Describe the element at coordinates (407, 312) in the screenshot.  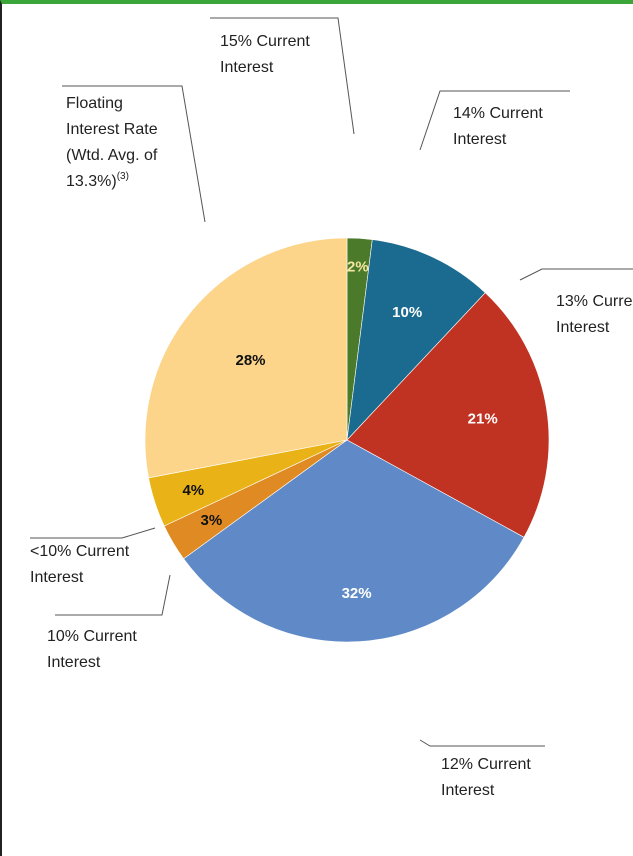
I see `slice-percent-label: 10%` at that location.